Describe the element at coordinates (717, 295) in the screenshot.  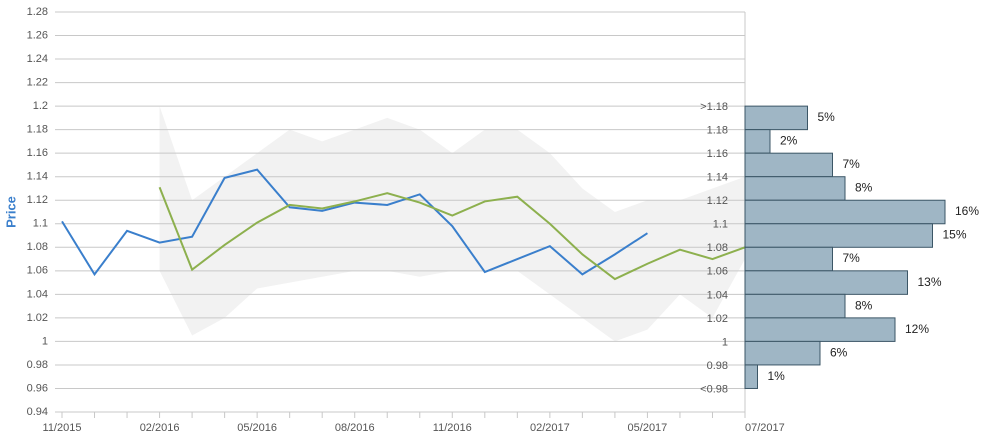
I see `bin-label: 1.04` at that location.